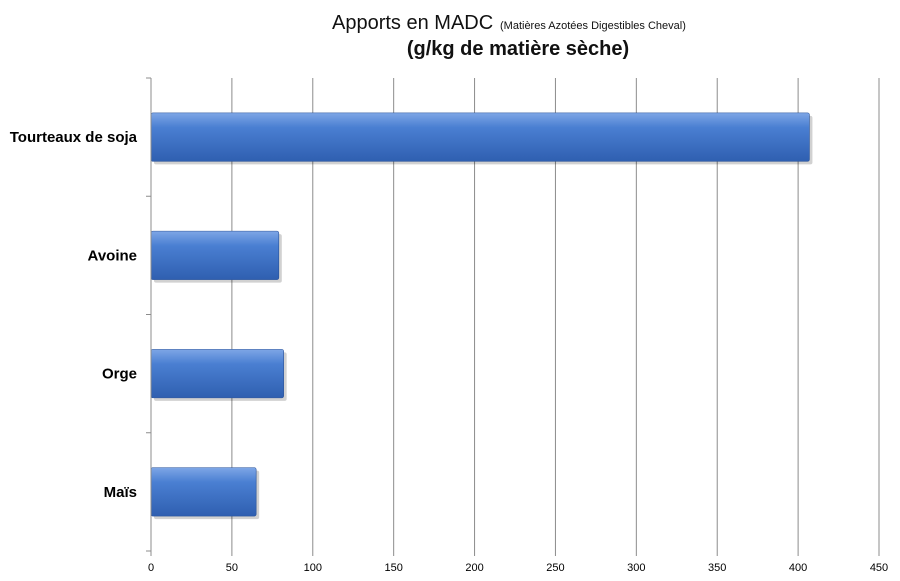 Image resolution: width=900 pixels, height=581 pixels. What do you see at coordinates (593, 26) in the screenshot?
I see `chart-title-note: (Matières Azotées Digestibles Cheval)` at bounding box center [593, 26].